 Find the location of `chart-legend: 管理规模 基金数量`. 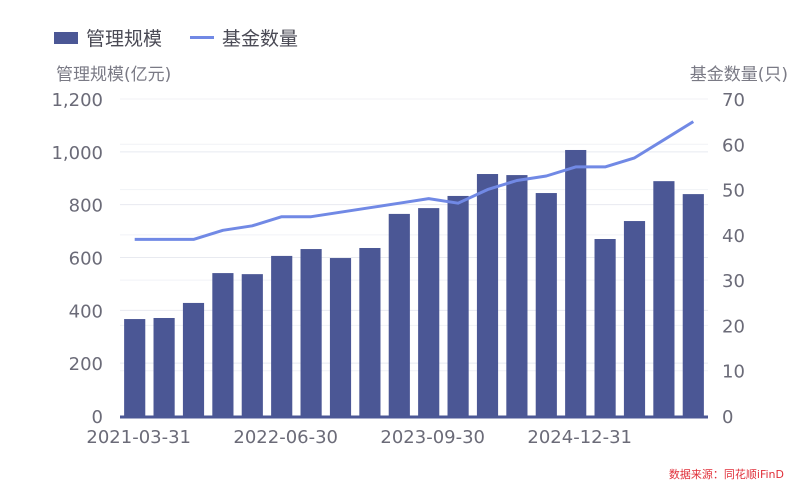

chart-legend: 管理规模 基金数量 is located at coordinates (190, 37).